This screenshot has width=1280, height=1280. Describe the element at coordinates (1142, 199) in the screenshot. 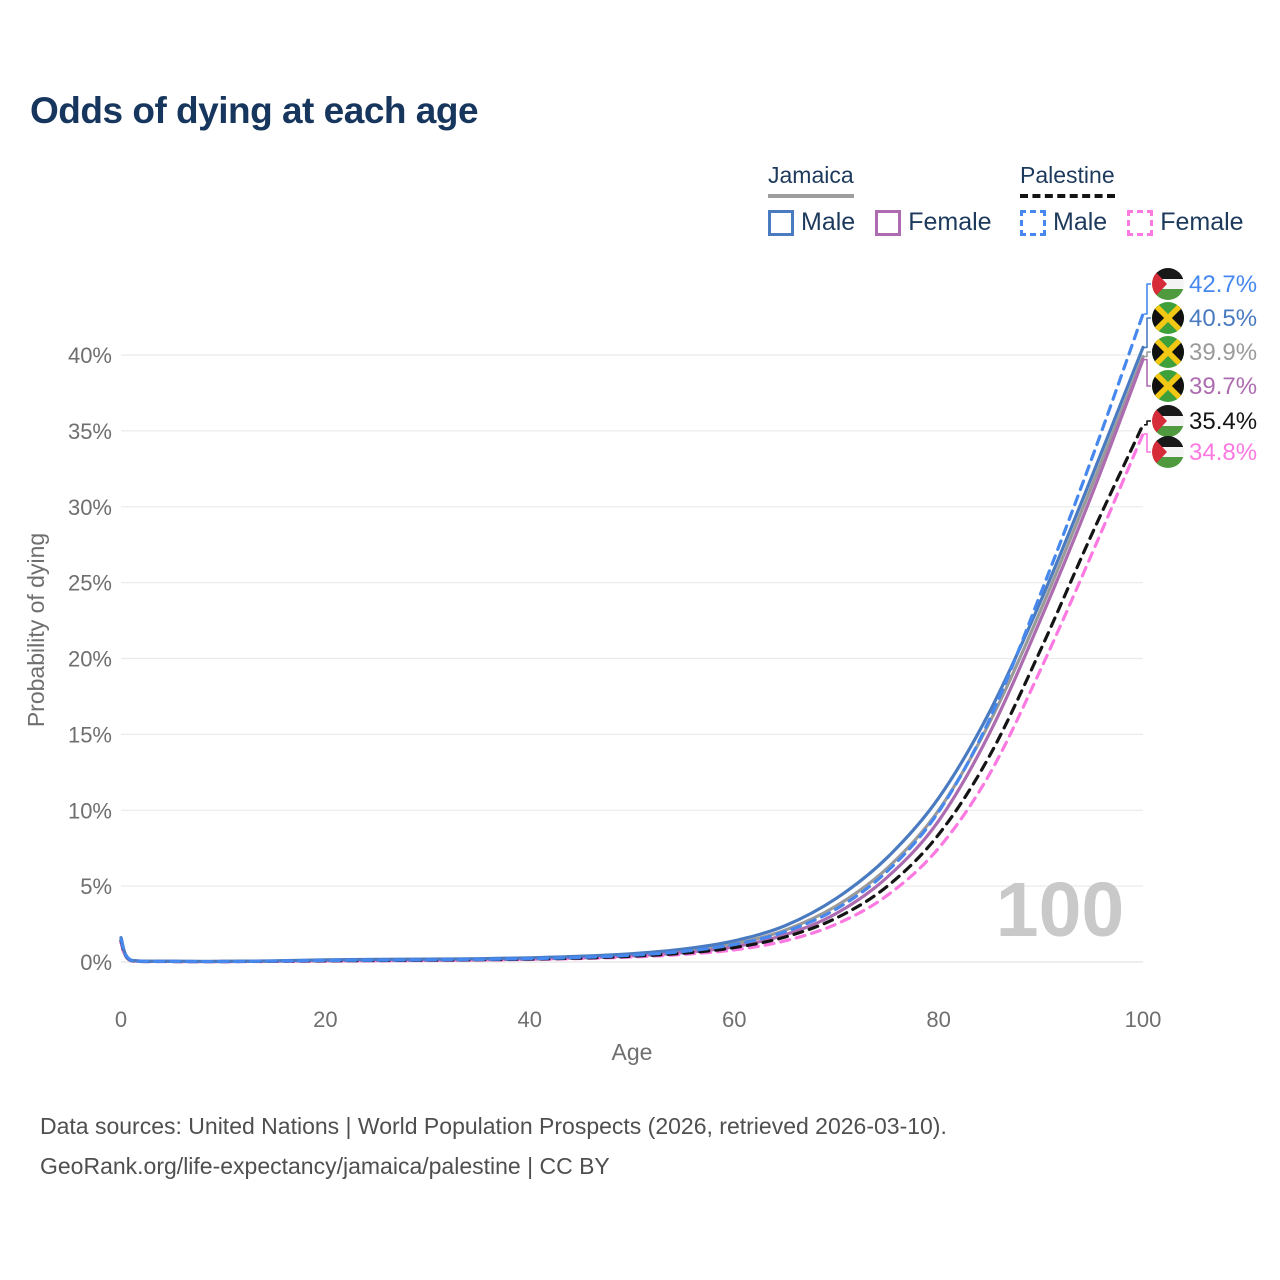

I see `legend-group-palestine: Palestine Male Female` at that location.